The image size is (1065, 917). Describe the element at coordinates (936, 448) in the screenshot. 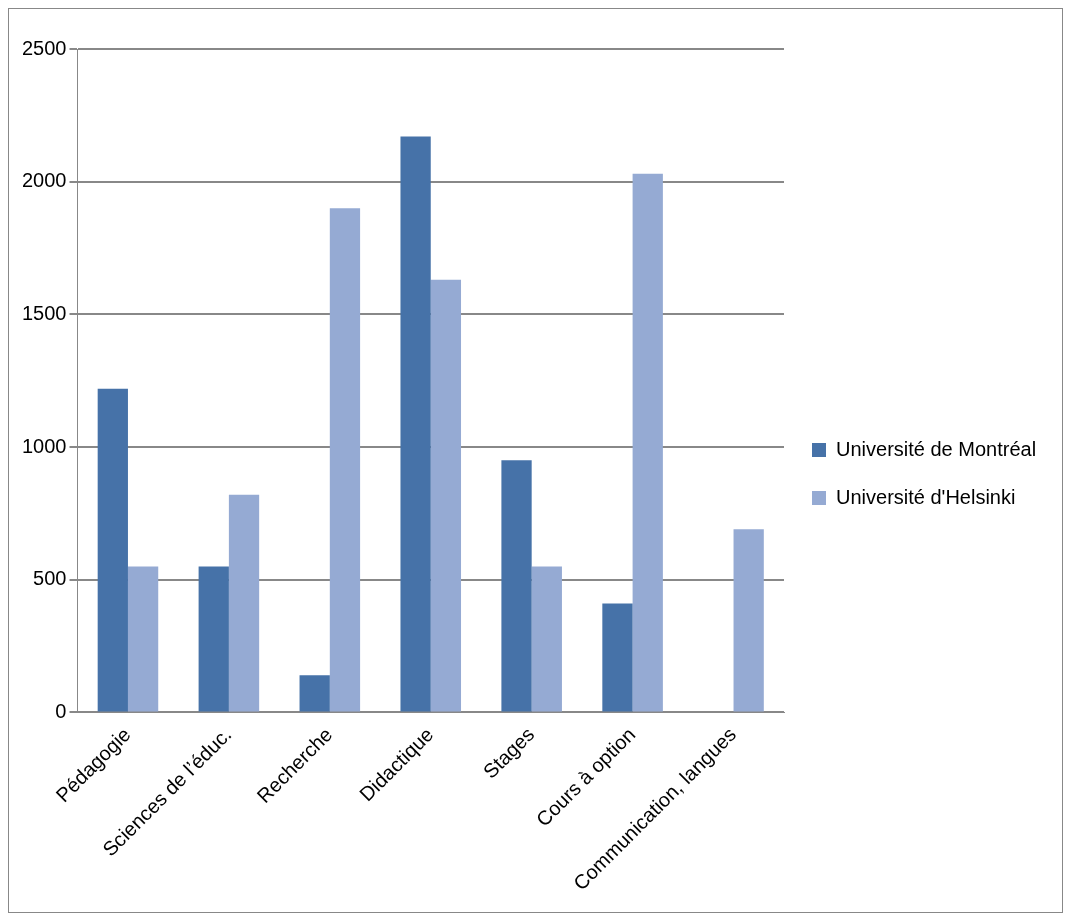

I see `legend-label: Université de Montréal` at that location.